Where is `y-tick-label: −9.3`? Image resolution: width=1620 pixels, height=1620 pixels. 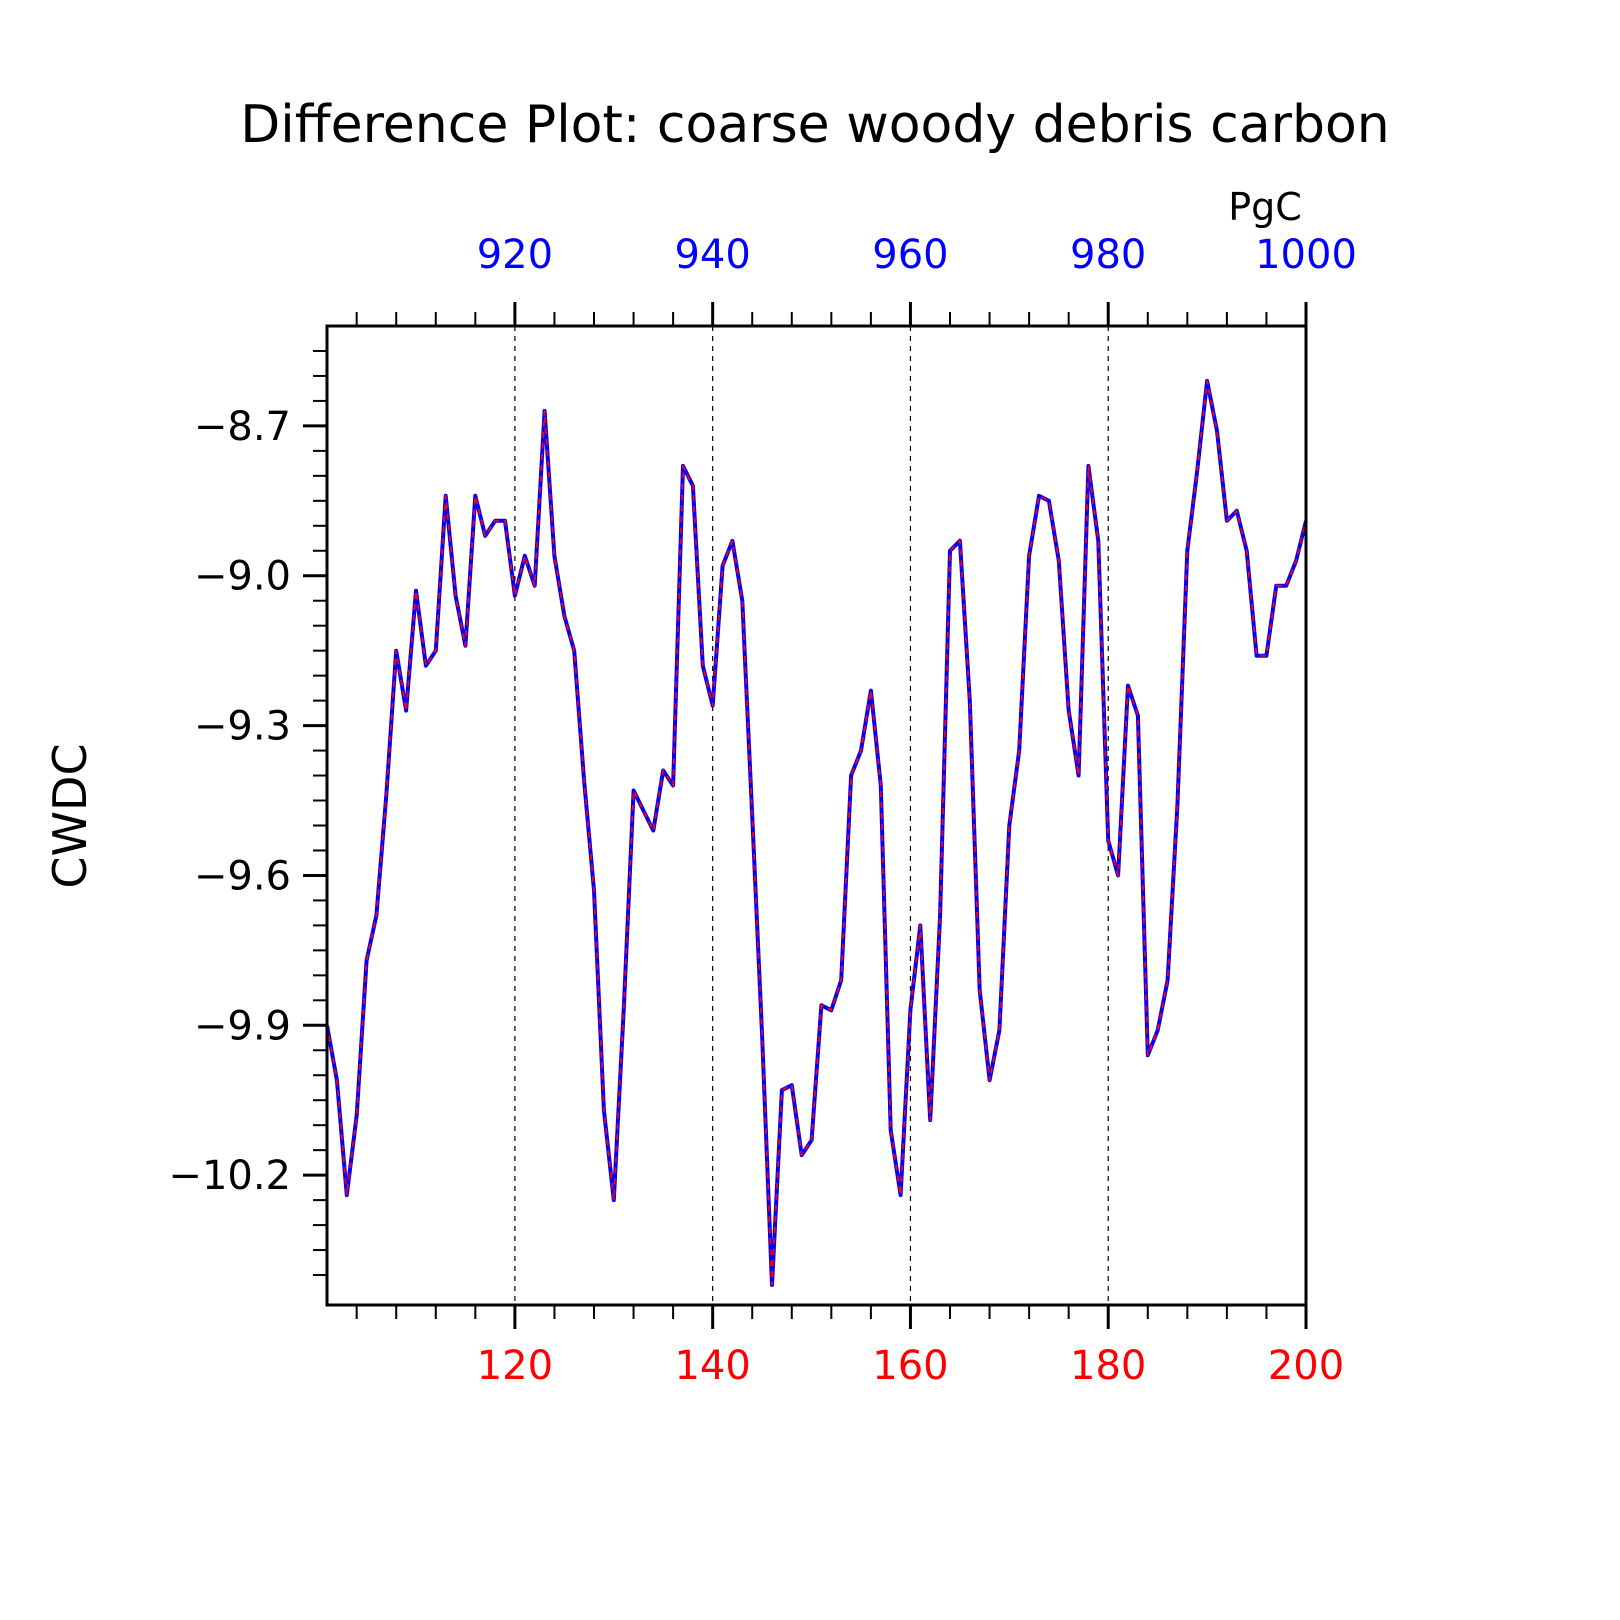 y-tick-label: −9.3 is located at coordinates (242, 727).